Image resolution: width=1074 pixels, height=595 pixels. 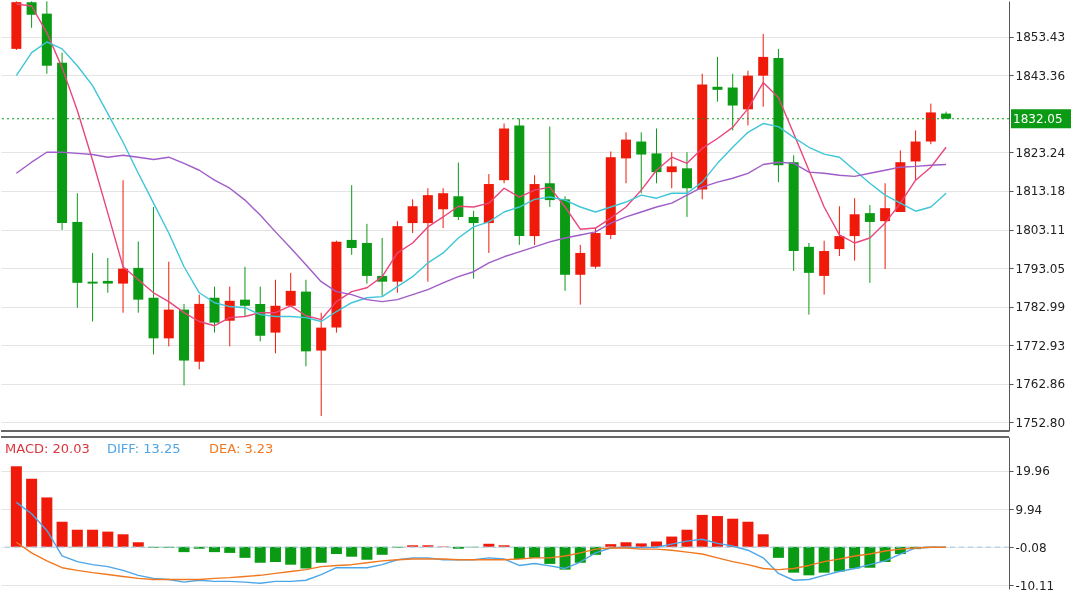 What do you see at coordinates (1035, 585) in the screenshot?
I see `y-tick-label: -10.11` at bounding box center [1035, 585].